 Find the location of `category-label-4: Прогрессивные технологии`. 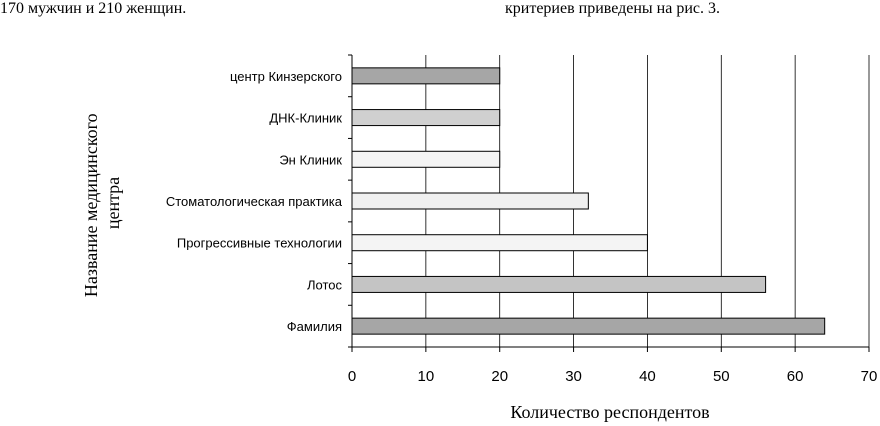

category-label-4: Прогрессивные технологии is located at coordinates (259, 243).